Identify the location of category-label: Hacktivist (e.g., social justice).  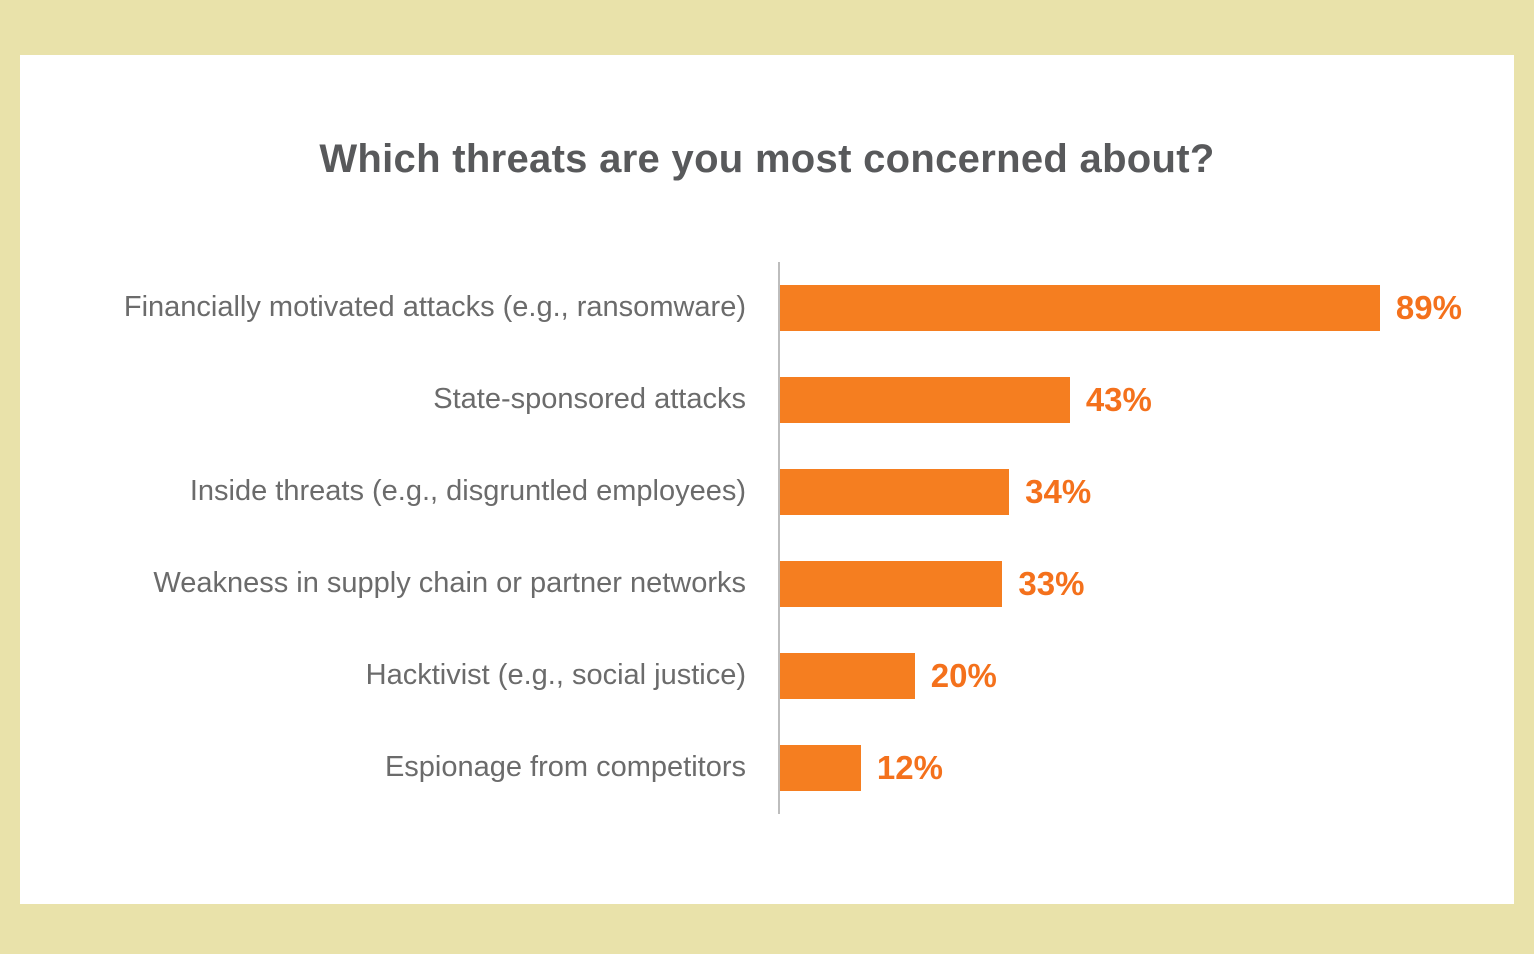
(555, 675).